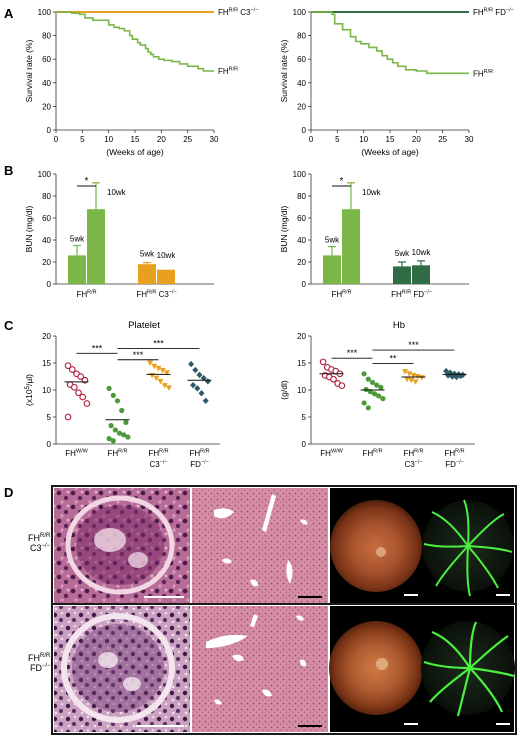 The height and width of the screenshot is (737, 520). I want to click on survival-chart-2-y-axis-label: Survival rate (%), so click(284, 70).